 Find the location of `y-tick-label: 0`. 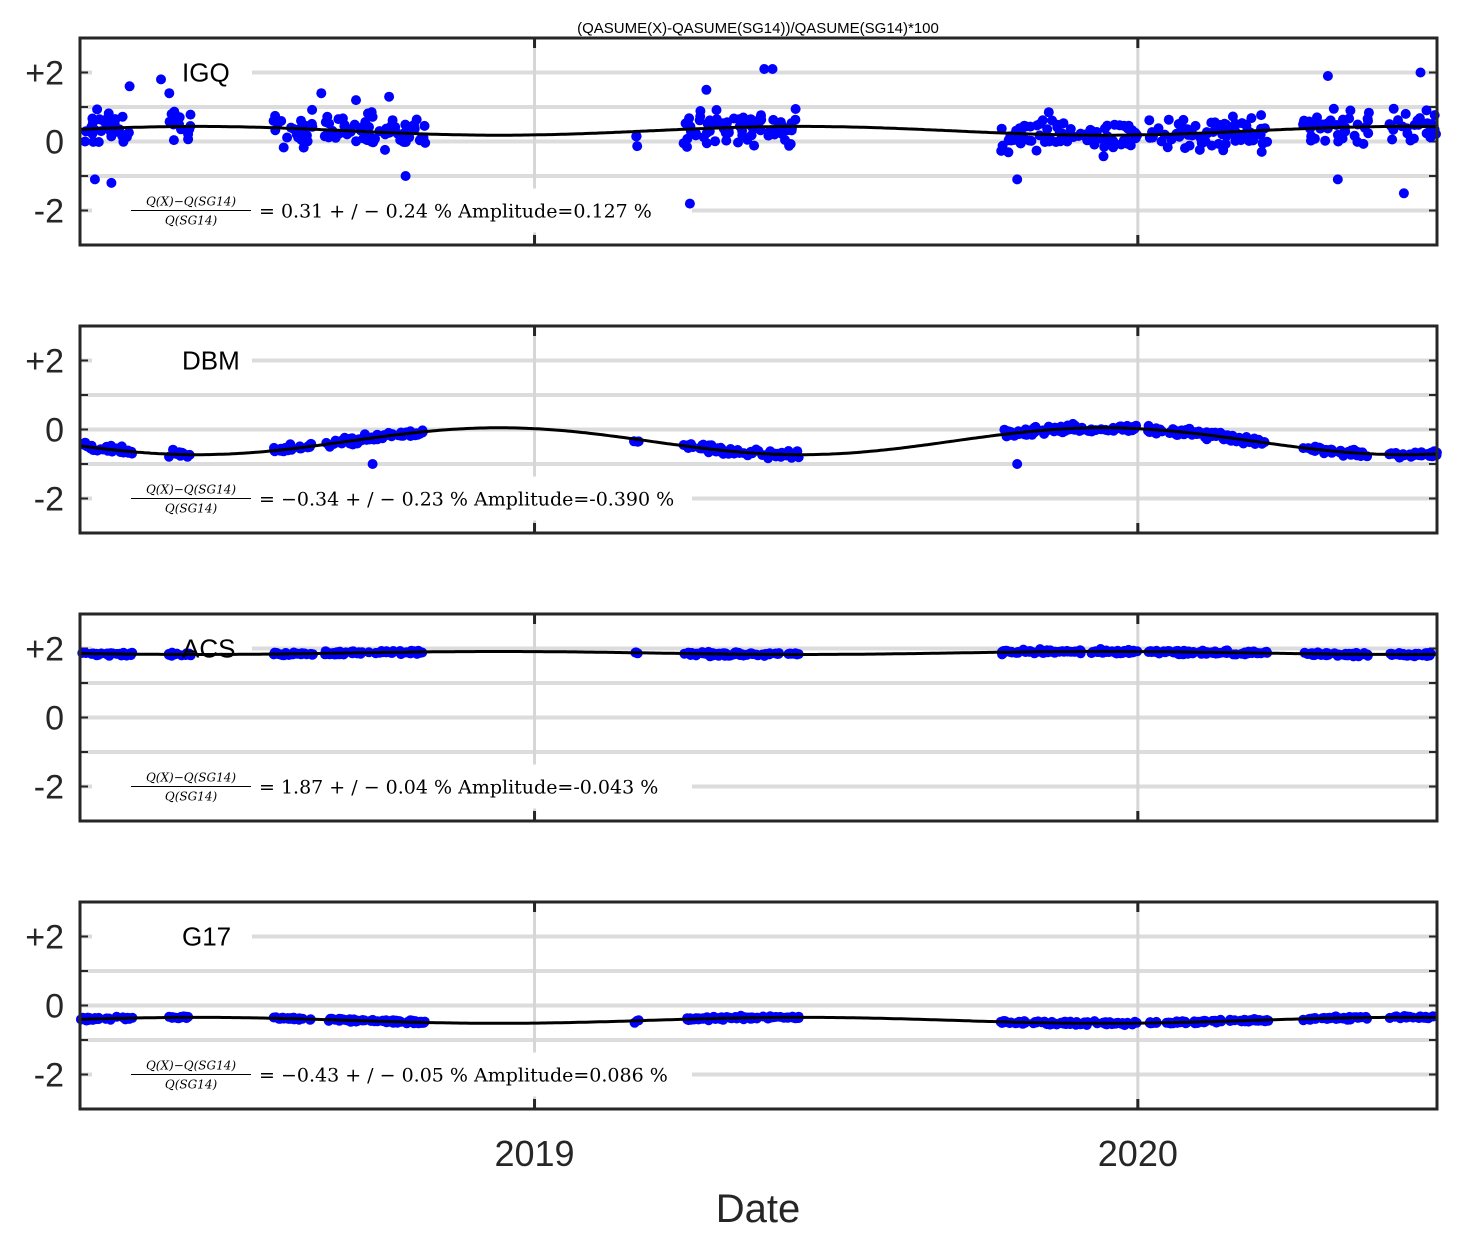

y-tick-label: 0 is located at coordinates (54, 719).